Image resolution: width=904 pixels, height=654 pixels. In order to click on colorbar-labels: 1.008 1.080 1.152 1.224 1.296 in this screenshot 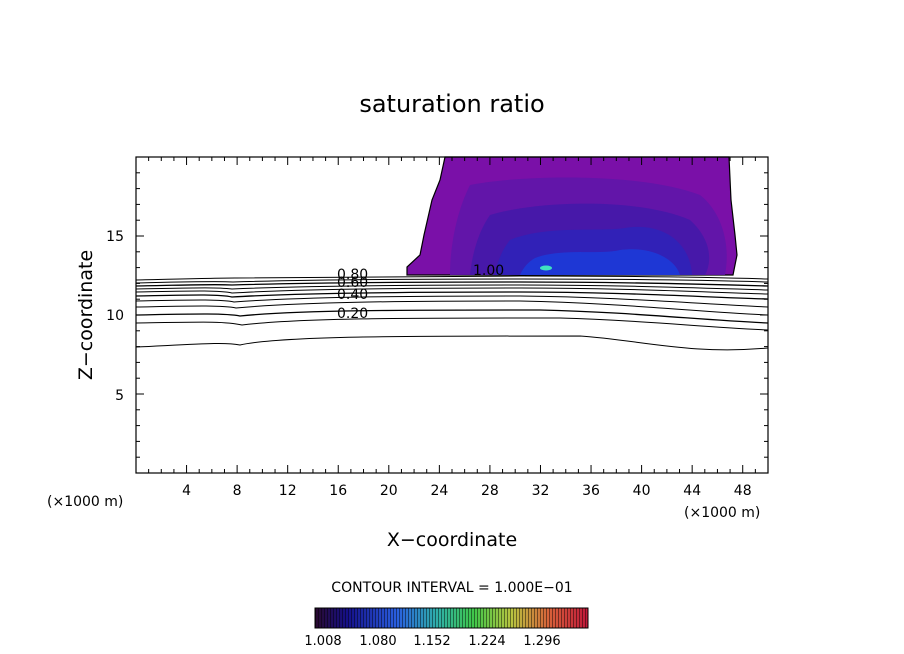, I will do `click(432, 641)`.